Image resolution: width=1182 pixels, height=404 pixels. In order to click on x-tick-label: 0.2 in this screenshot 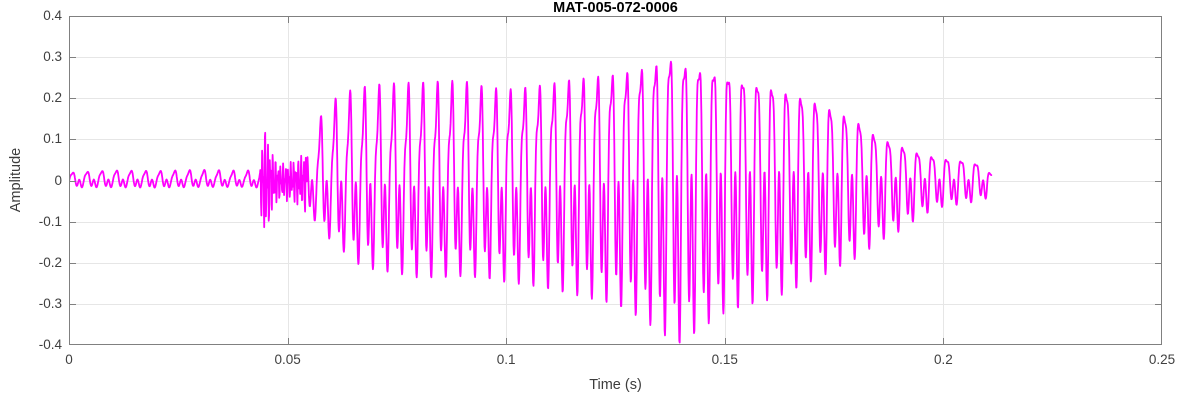, I will do `click(943, 359)`.